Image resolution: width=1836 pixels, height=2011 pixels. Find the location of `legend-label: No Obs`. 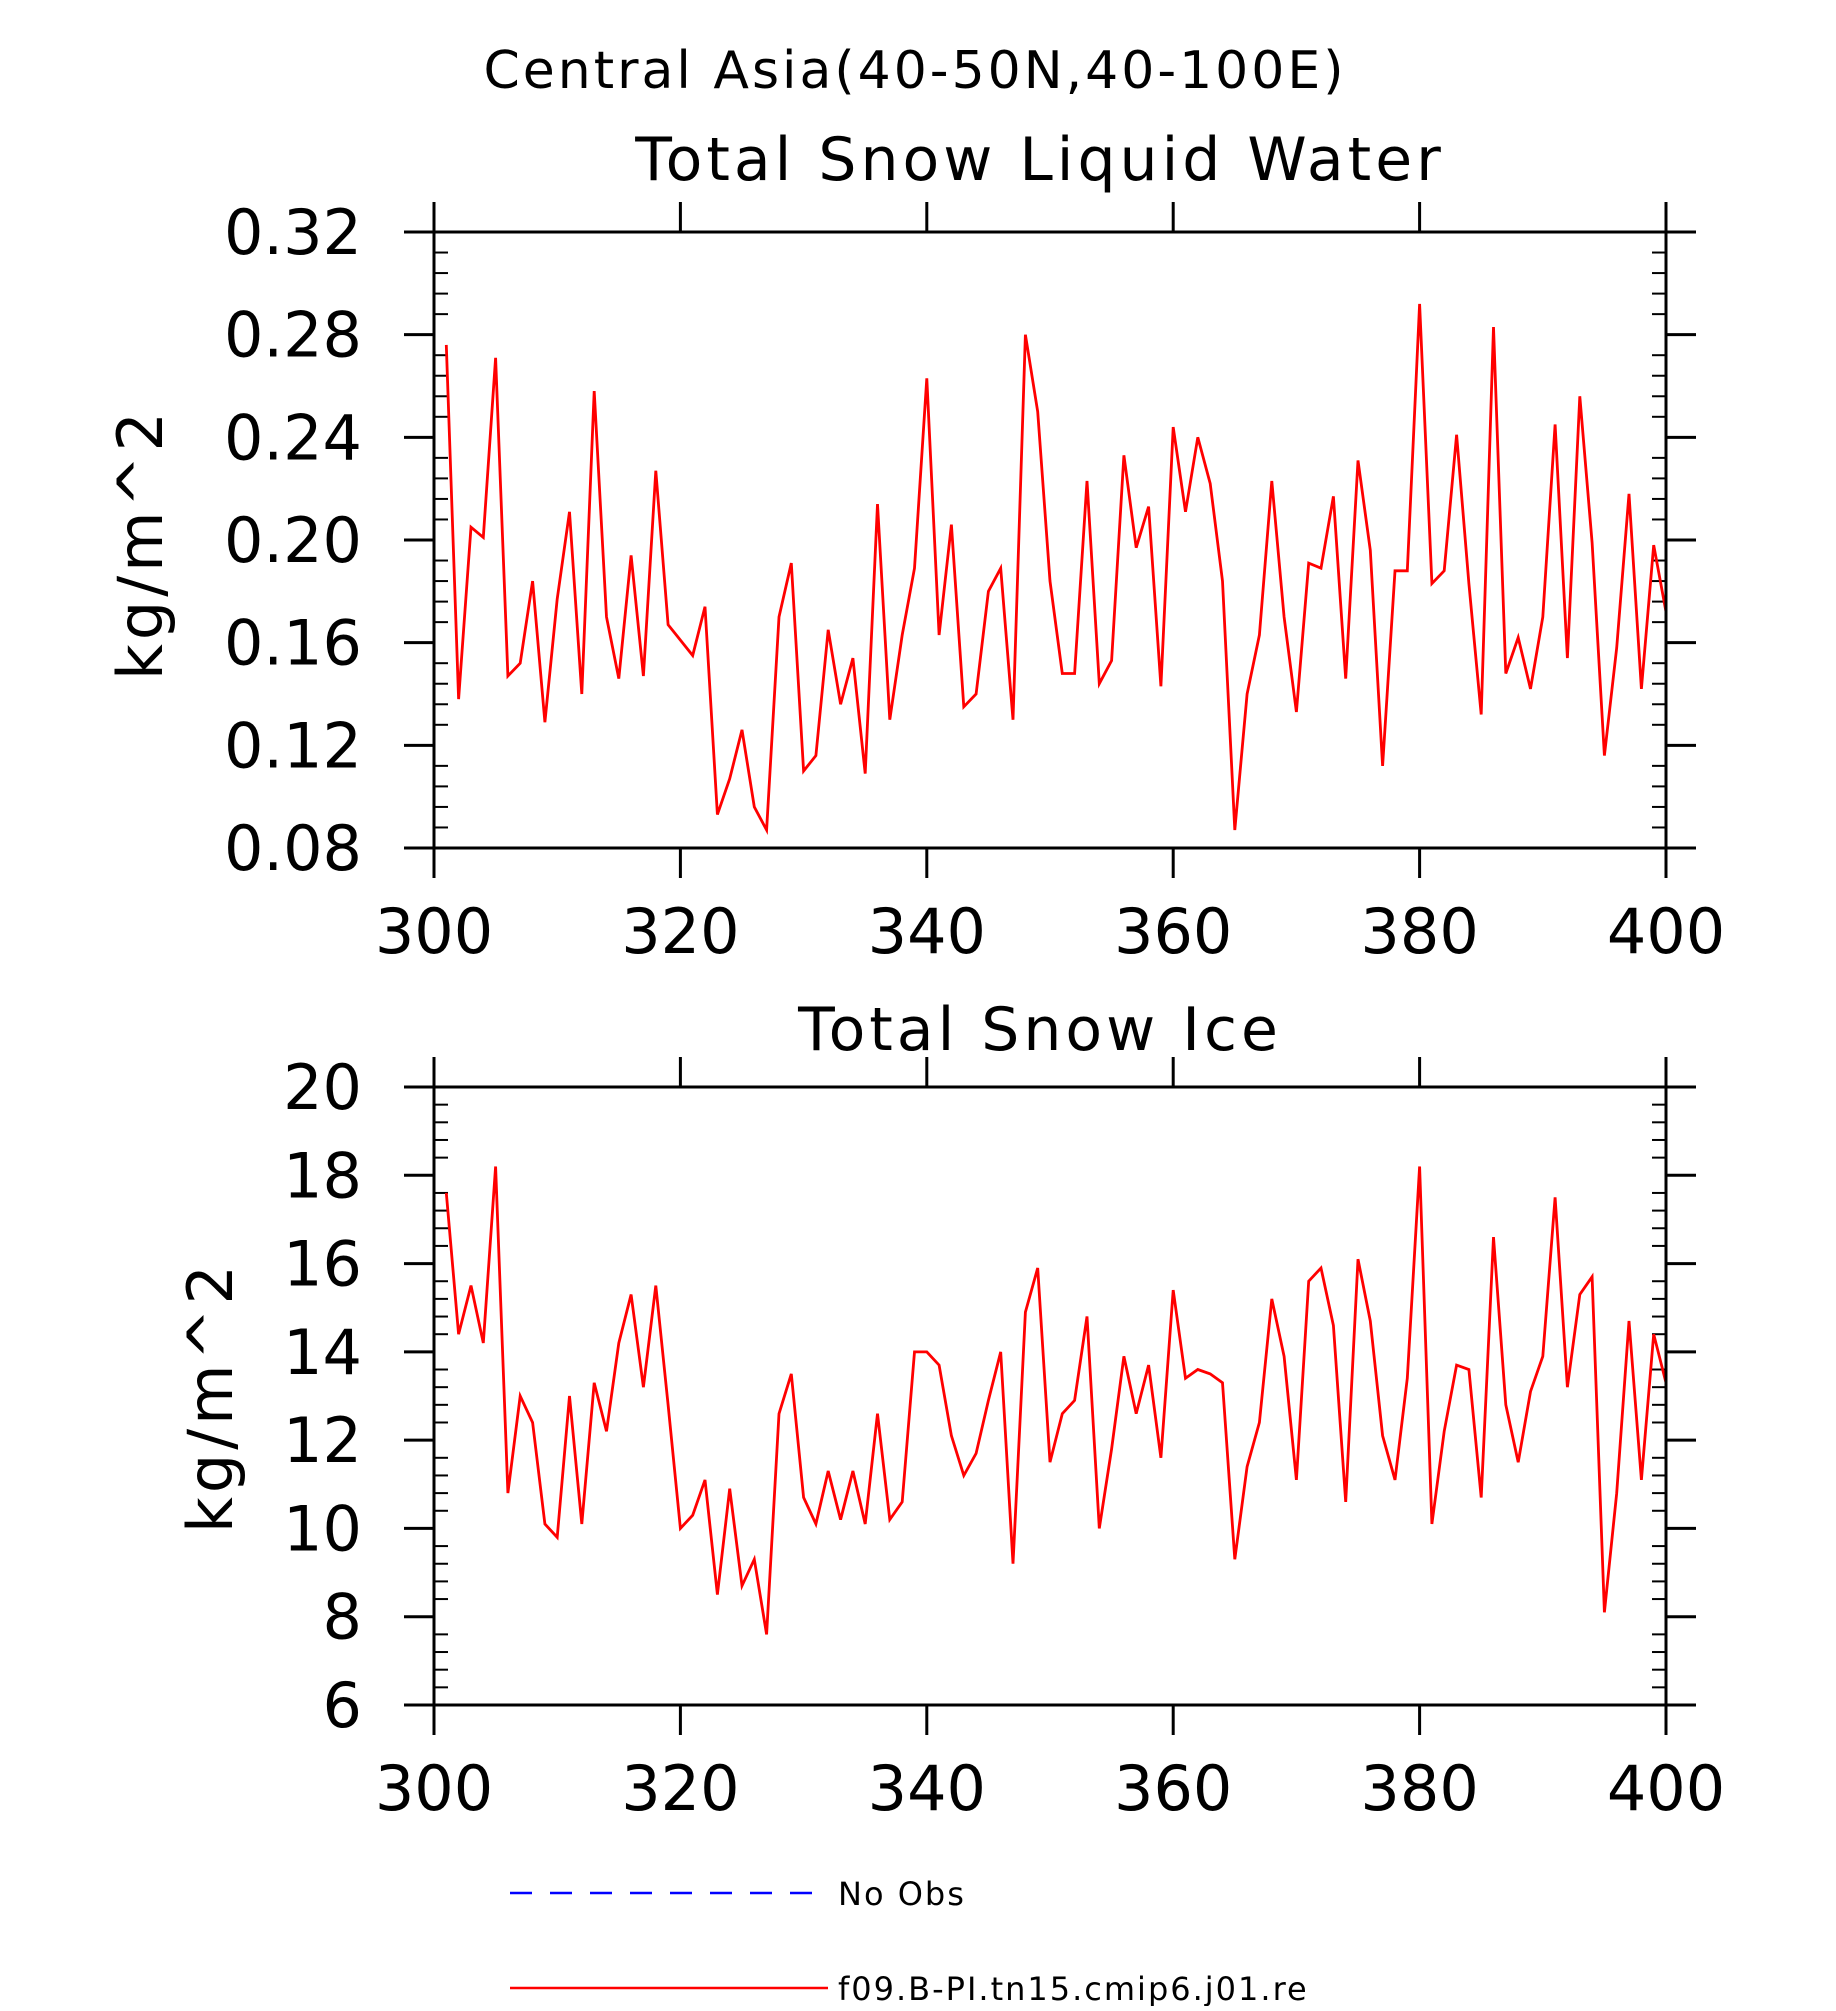

legend-label: No Obs is located at coordinates (902, 1894).